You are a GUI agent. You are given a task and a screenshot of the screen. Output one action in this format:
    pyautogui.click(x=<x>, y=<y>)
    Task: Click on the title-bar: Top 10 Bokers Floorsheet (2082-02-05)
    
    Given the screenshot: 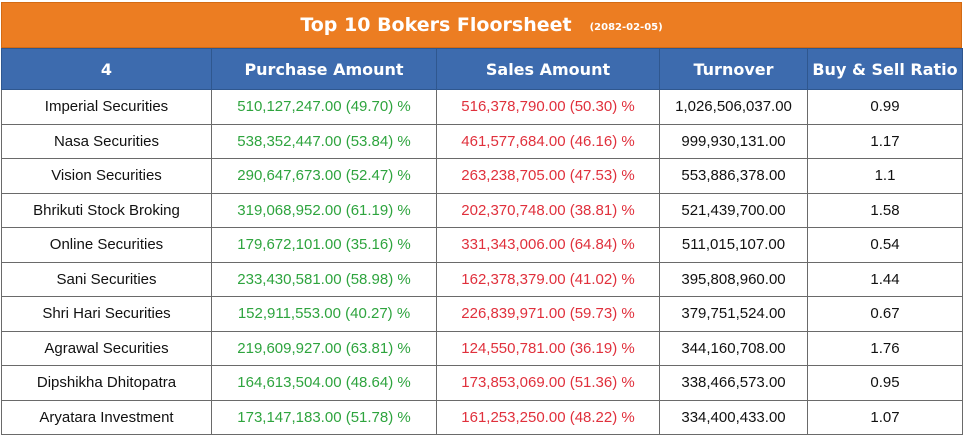 What is the action you would take?
    pyautogui.click(x=481, y=25)
    